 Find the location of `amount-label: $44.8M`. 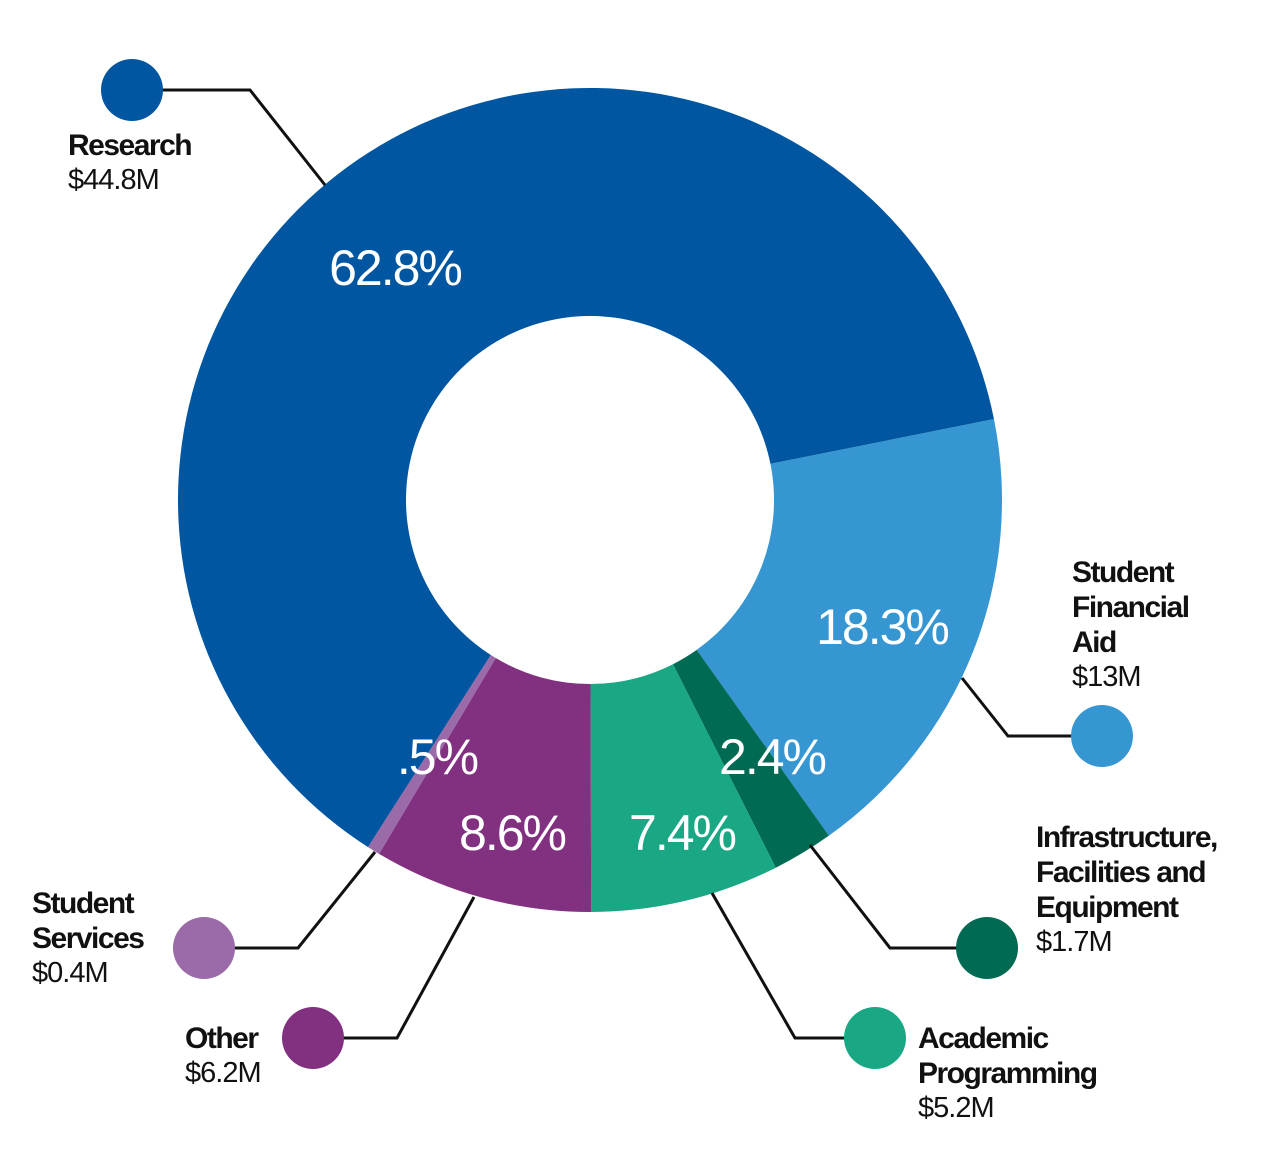

amount-label: $44.8M is located at coordinates (114, 180).